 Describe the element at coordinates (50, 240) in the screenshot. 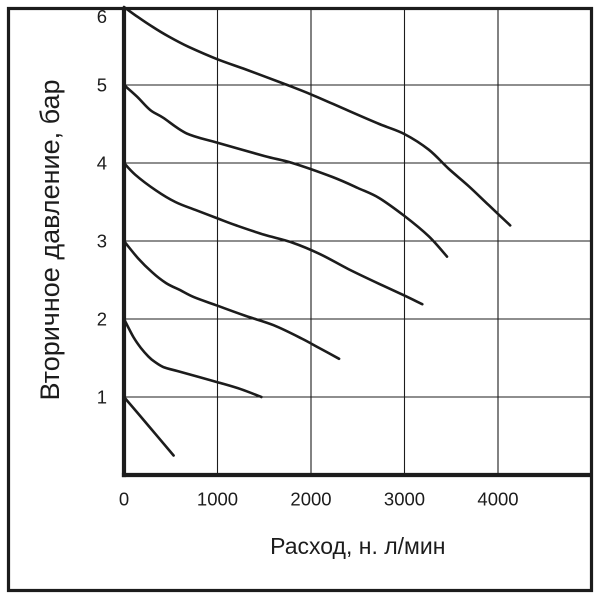

I see `y-axis-title: Вторичное давление, бар` at that location.